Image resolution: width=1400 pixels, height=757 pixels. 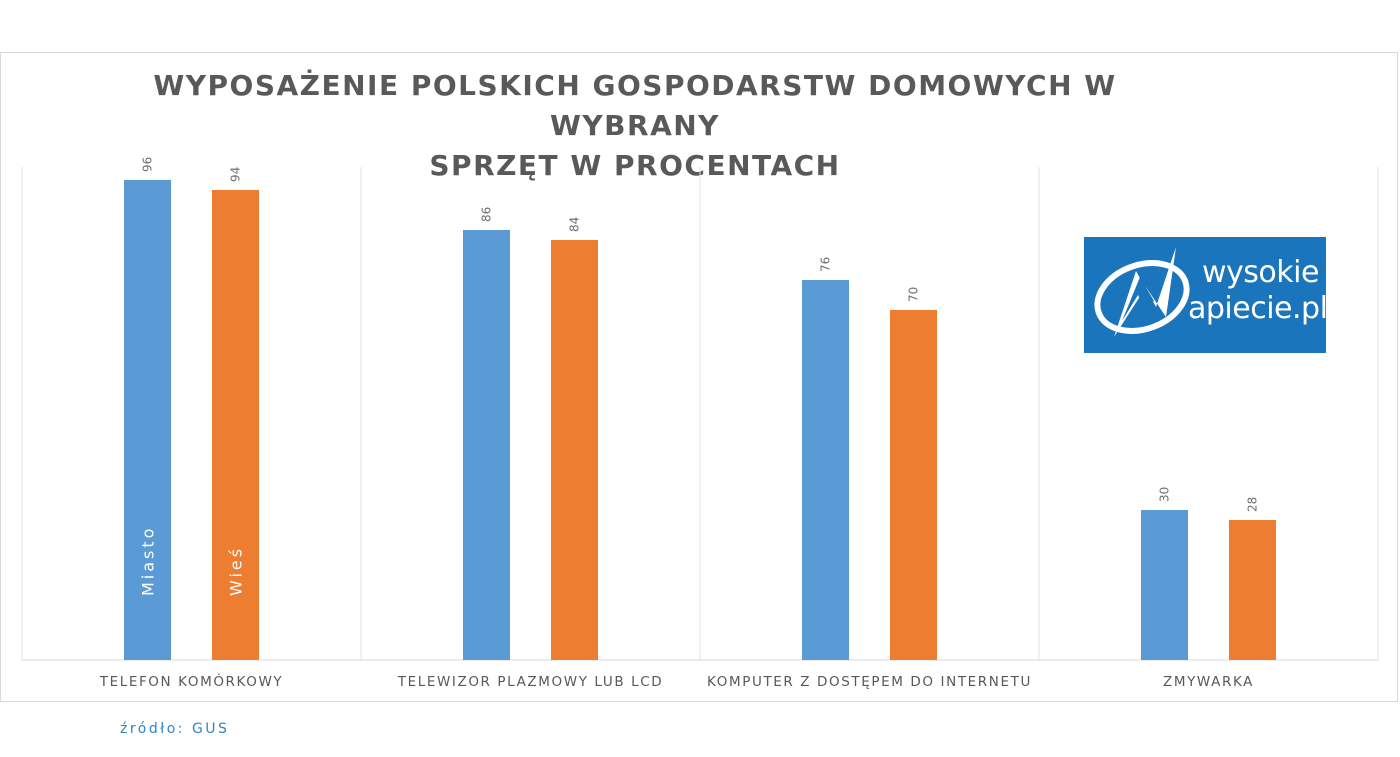 I want to click on logo-text-line-1: wysokie, so click(x=1260, y=272).